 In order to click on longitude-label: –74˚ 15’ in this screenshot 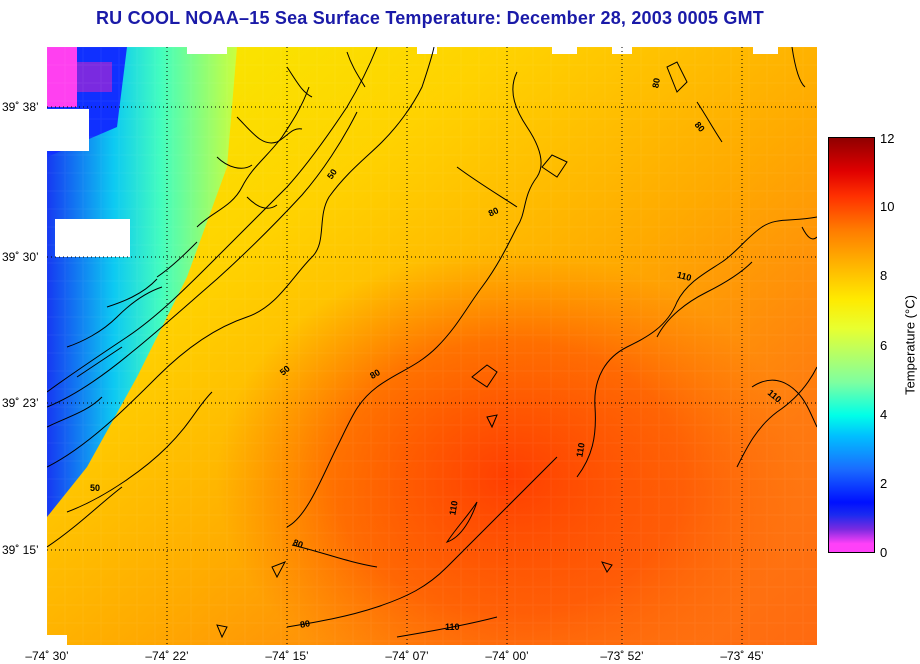, I will do `click(287, 656)`.